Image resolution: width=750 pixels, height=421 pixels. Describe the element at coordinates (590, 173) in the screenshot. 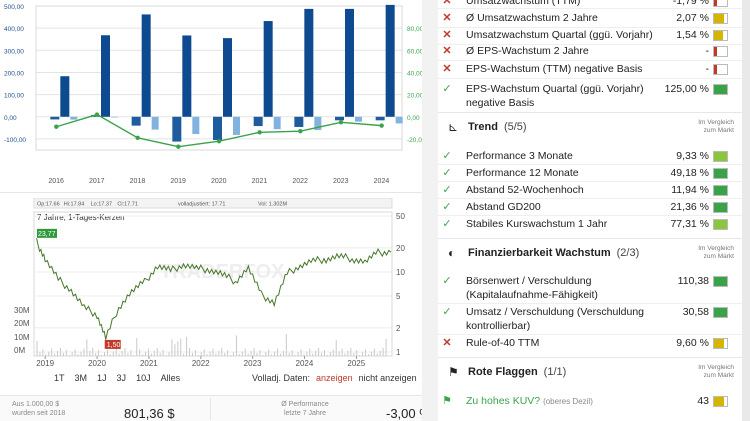

I see `criteria-row: ✓ Performance 12 Monate 49,18 %` at that location.